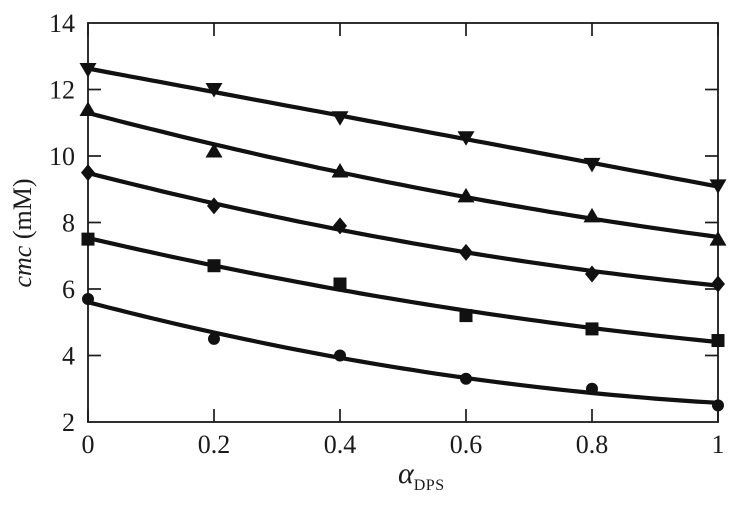 Image resolution: width=739 pixels, height=506 pixels. What do you see at coordinates (406, 473) in the screenshot?
I see `x-axis-label-alpha: α` at bounding box center [406, 473].